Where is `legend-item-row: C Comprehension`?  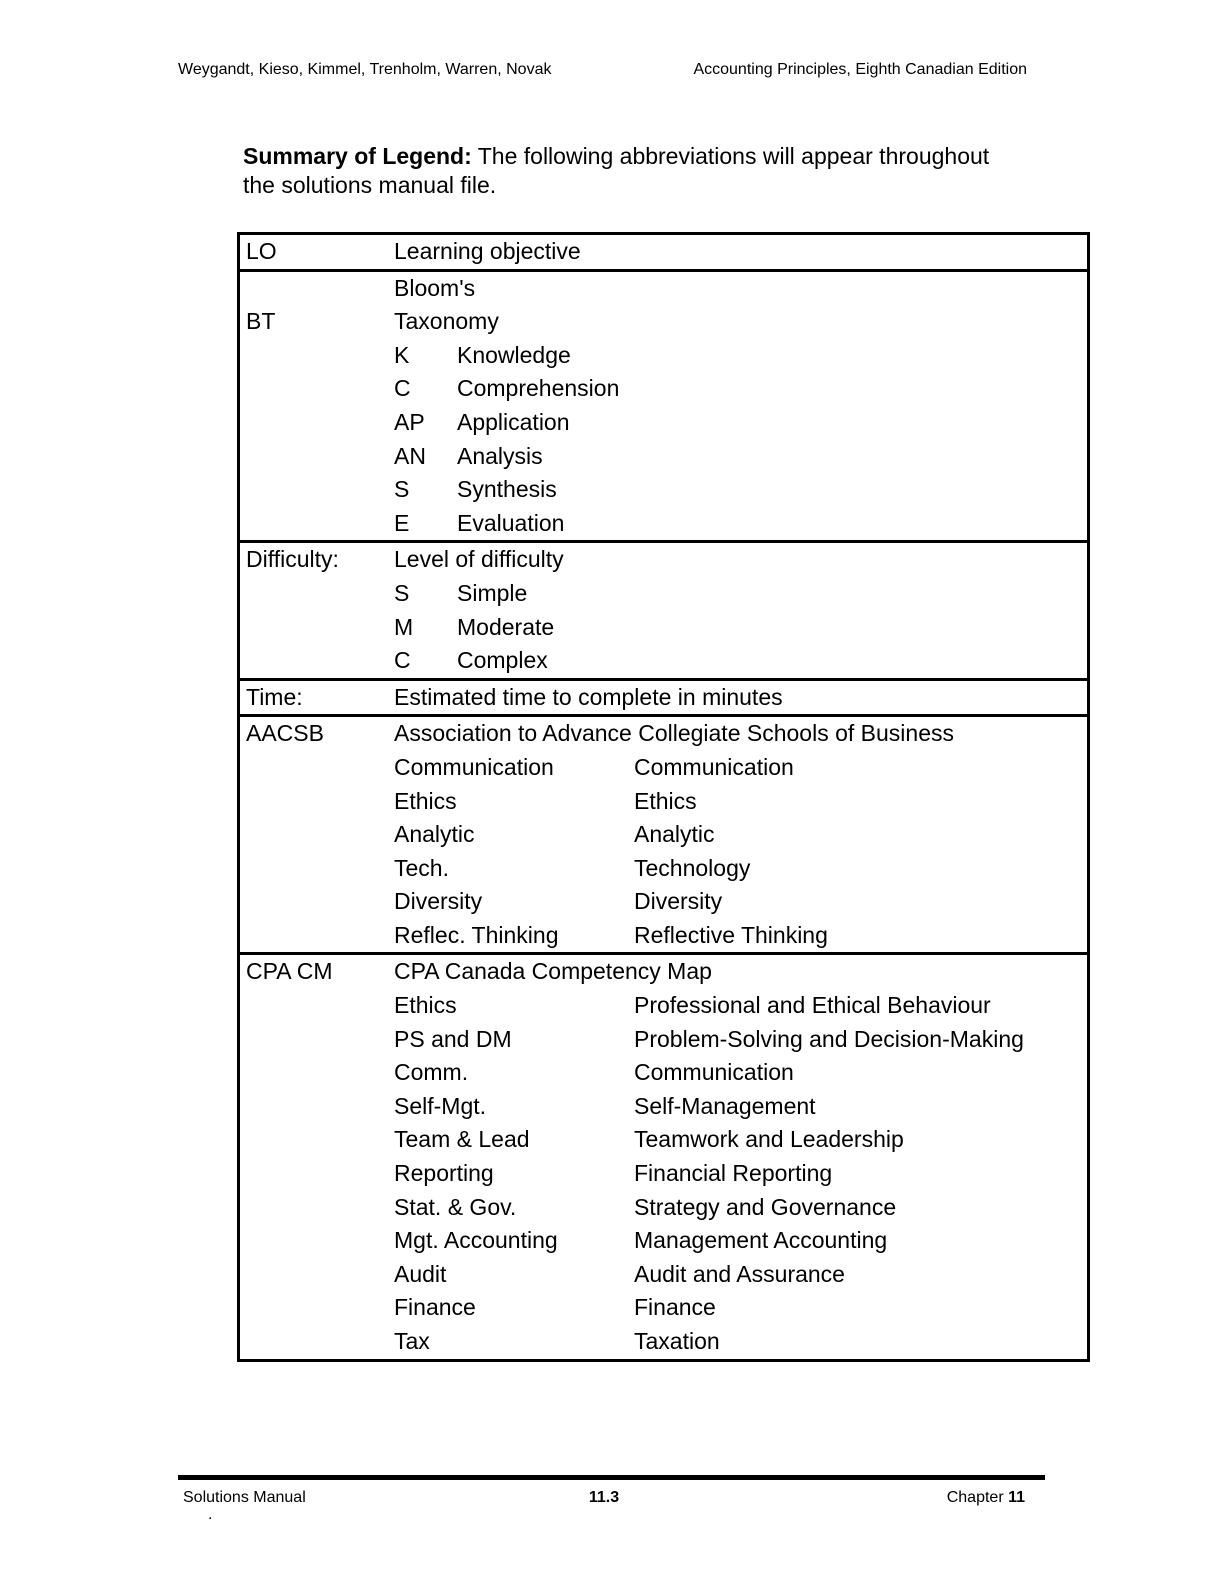 legend-item-row: C Comprehension is located at coordinates (740, 389).